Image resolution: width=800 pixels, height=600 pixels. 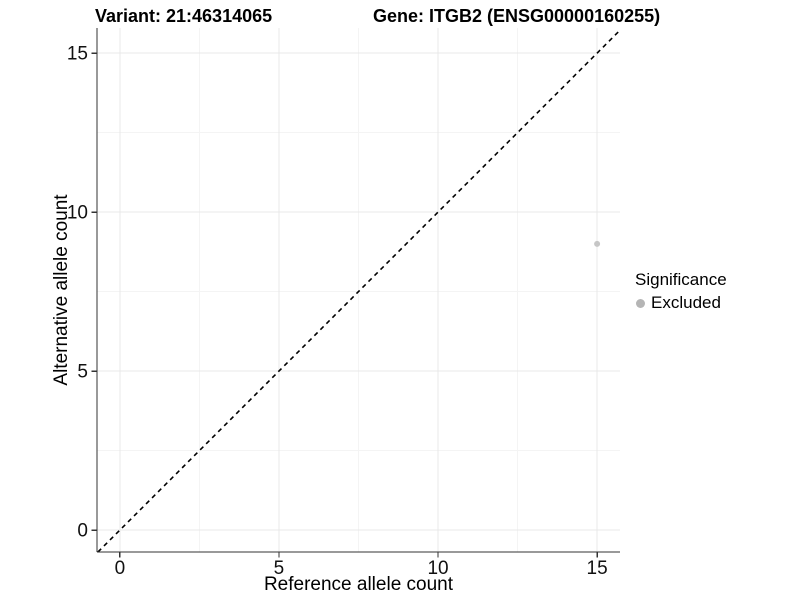 What do you see at coordinates (517, 16) in the screenshot?
I see `plot-title-gene: Gene: ITGB2 (ENSG00000160255)` at bounding box center [517, 16].